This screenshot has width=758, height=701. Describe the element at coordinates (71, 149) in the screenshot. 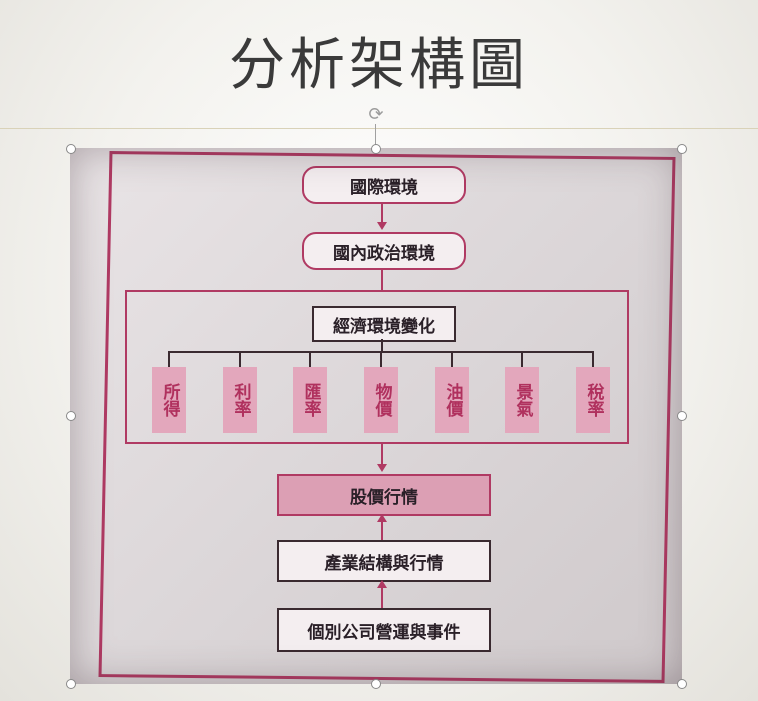

I see `resize-handle-top-left` at that location.